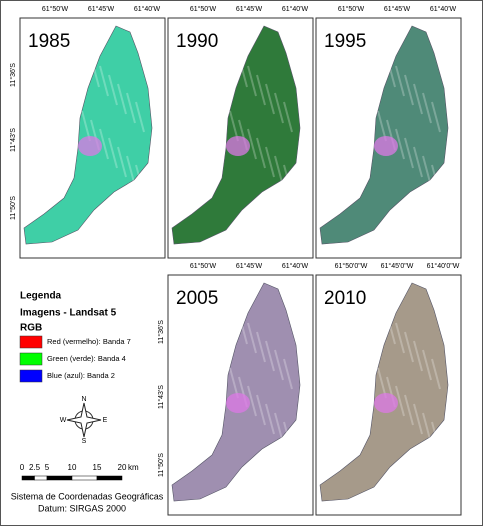 This screenshot has width=483, height=531. What do you see at coordinates (197, 41) in the screenshot?
I see `year-label: 1990` at bounding box center [197, 41].